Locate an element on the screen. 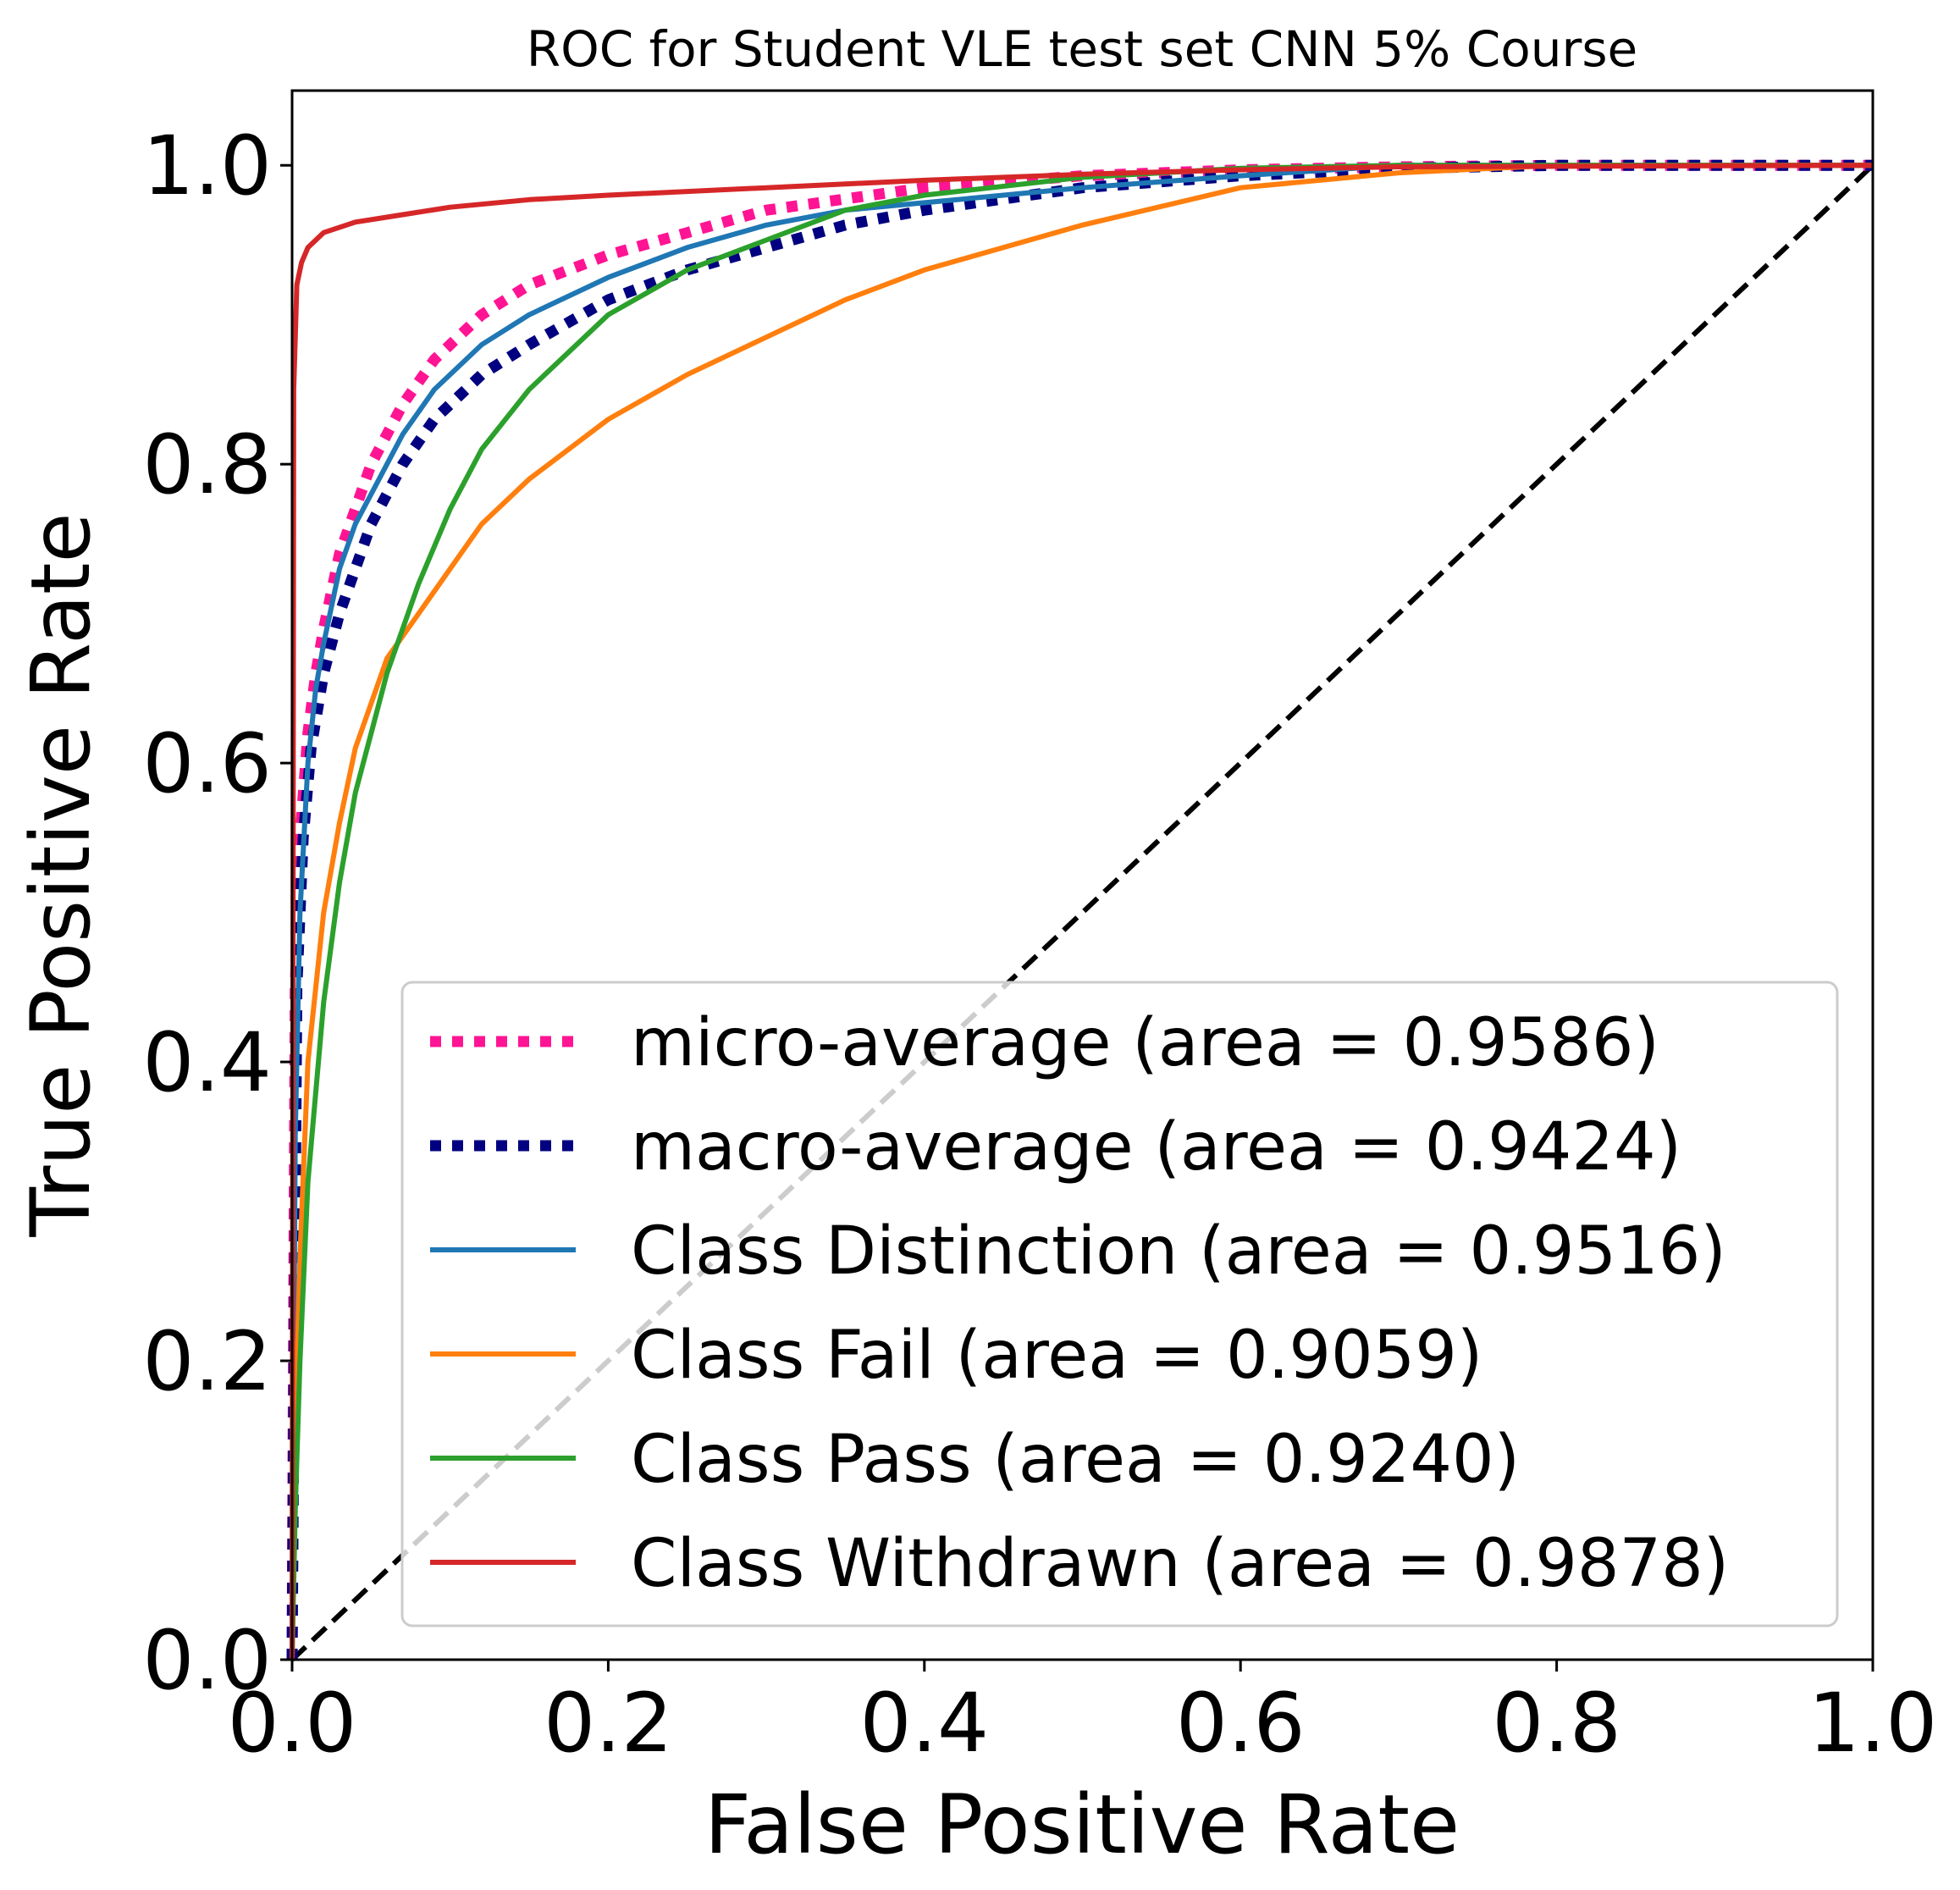 The height and width of the screenshot is (1890, 1960). legend-label-4: Class Pass (area = 0.9240) is located at coordinates (1075, 1460).